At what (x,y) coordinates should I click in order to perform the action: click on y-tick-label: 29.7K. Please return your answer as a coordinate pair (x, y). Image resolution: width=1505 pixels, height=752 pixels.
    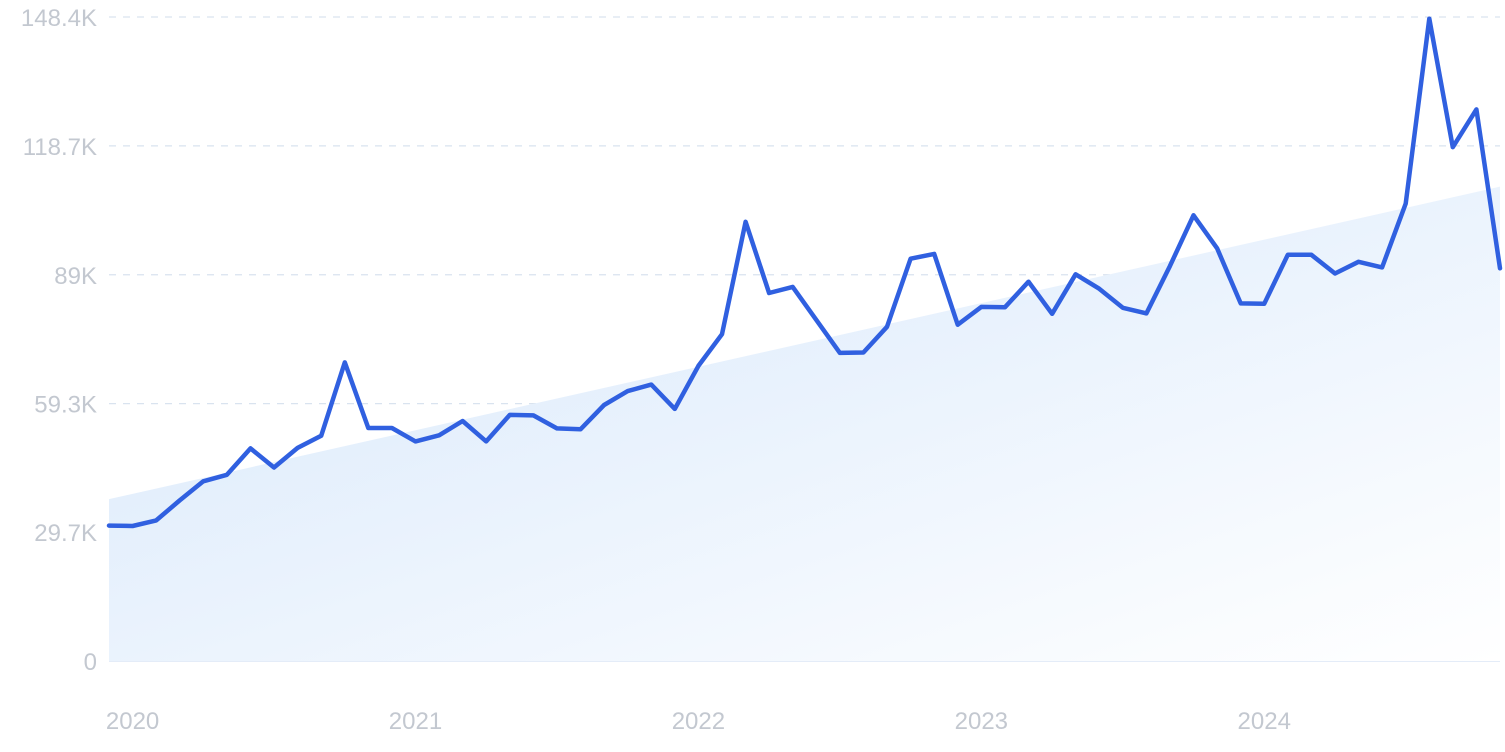
    Looking at the image, I should click on (65, 533).